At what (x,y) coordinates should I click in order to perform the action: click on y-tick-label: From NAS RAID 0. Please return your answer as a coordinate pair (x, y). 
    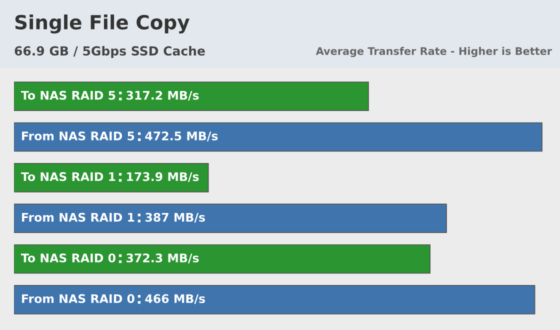
    Looking at the image, I should click on (78, 299).